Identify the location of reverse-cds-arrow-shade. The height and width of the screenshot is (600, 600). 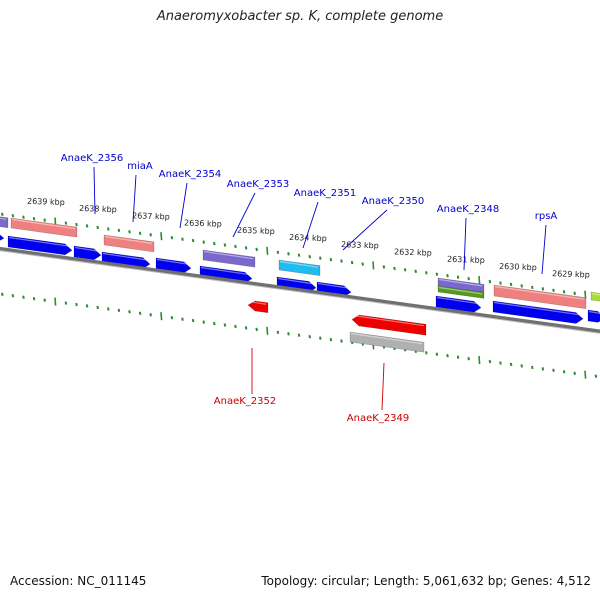
(388, 320).